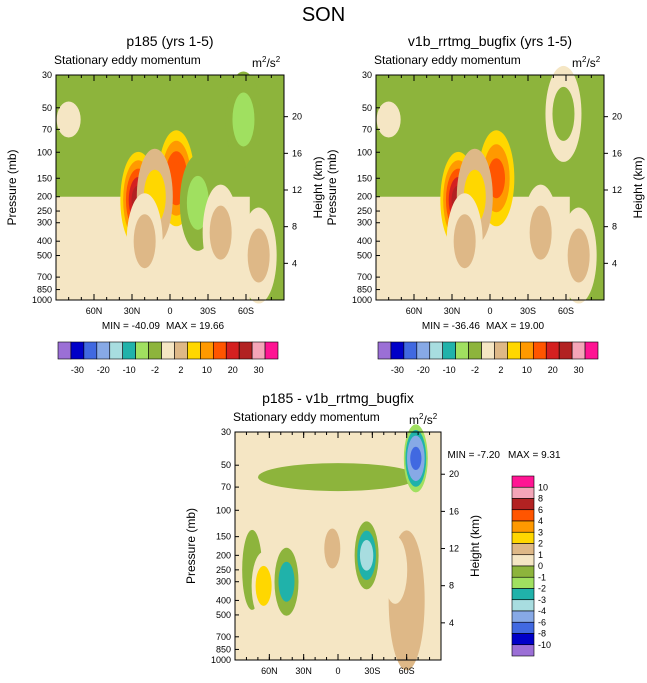  Describe the element at coordinates (553, 370) in the screenshot. I see `colorbar-label: 20` at that location.